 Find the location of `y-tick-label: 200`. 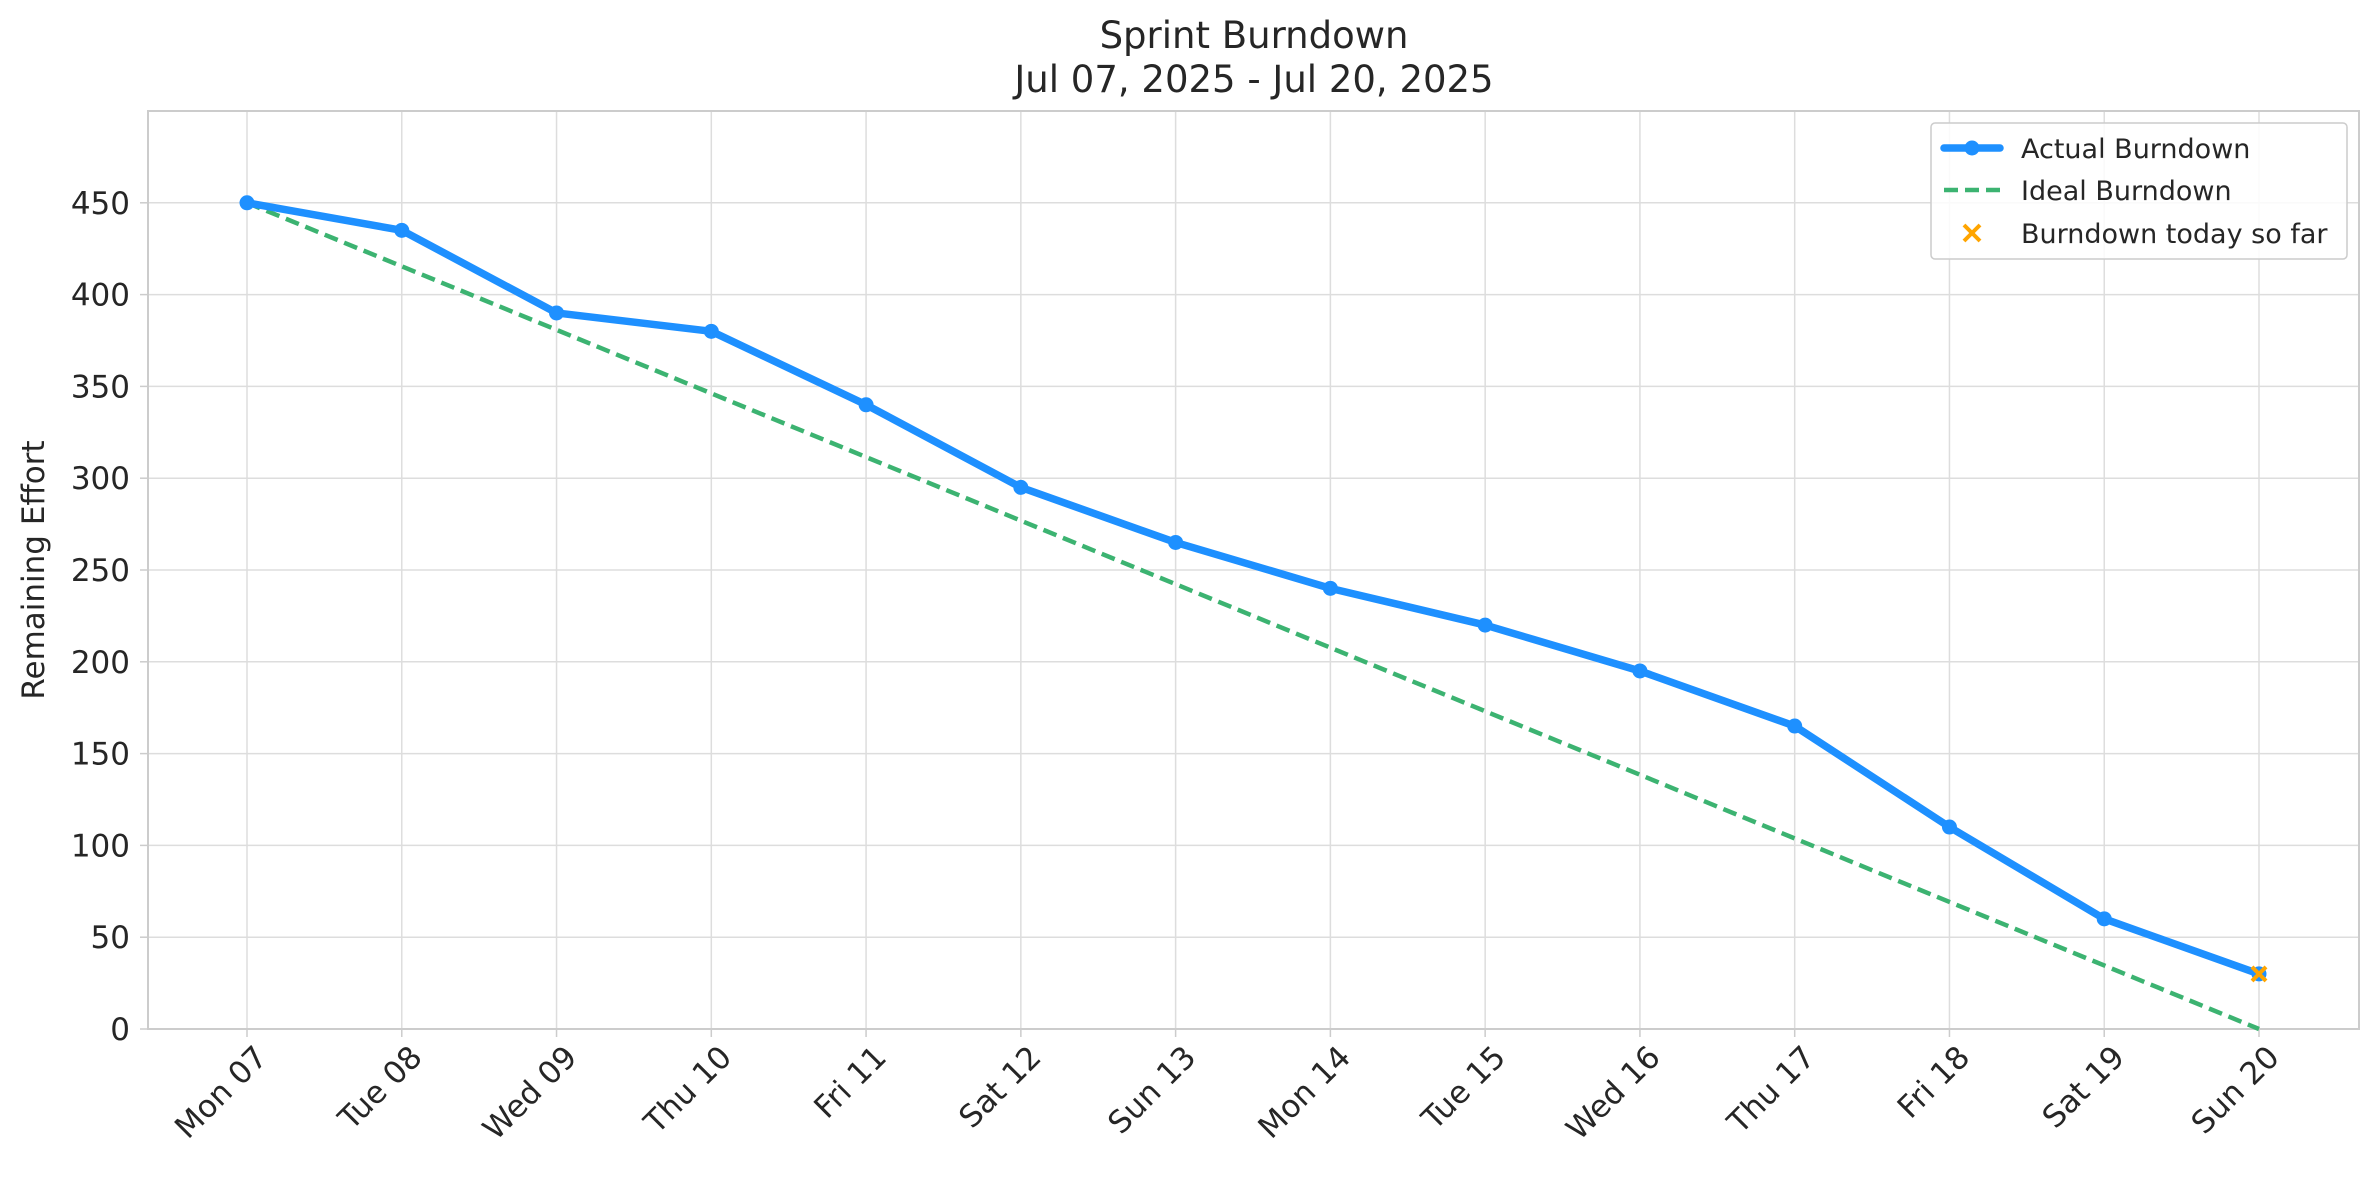

y-tick-label: 200 is located at coordinates (100, 663).